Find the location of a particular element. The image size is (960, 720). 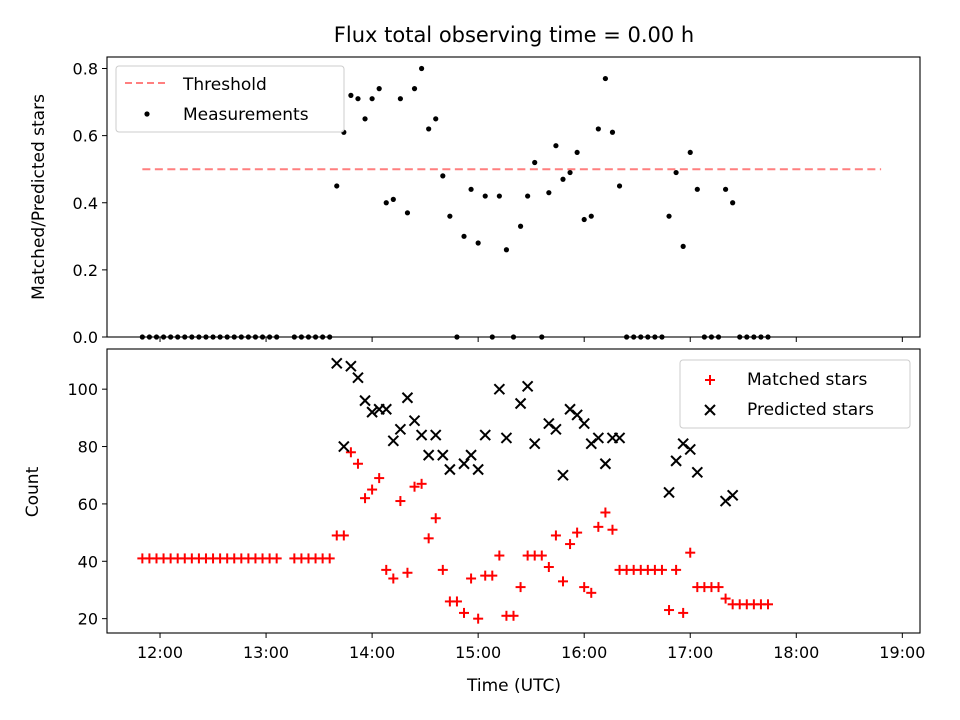

top-legend: Threshold Measurements is located at coordinates (230, 99).